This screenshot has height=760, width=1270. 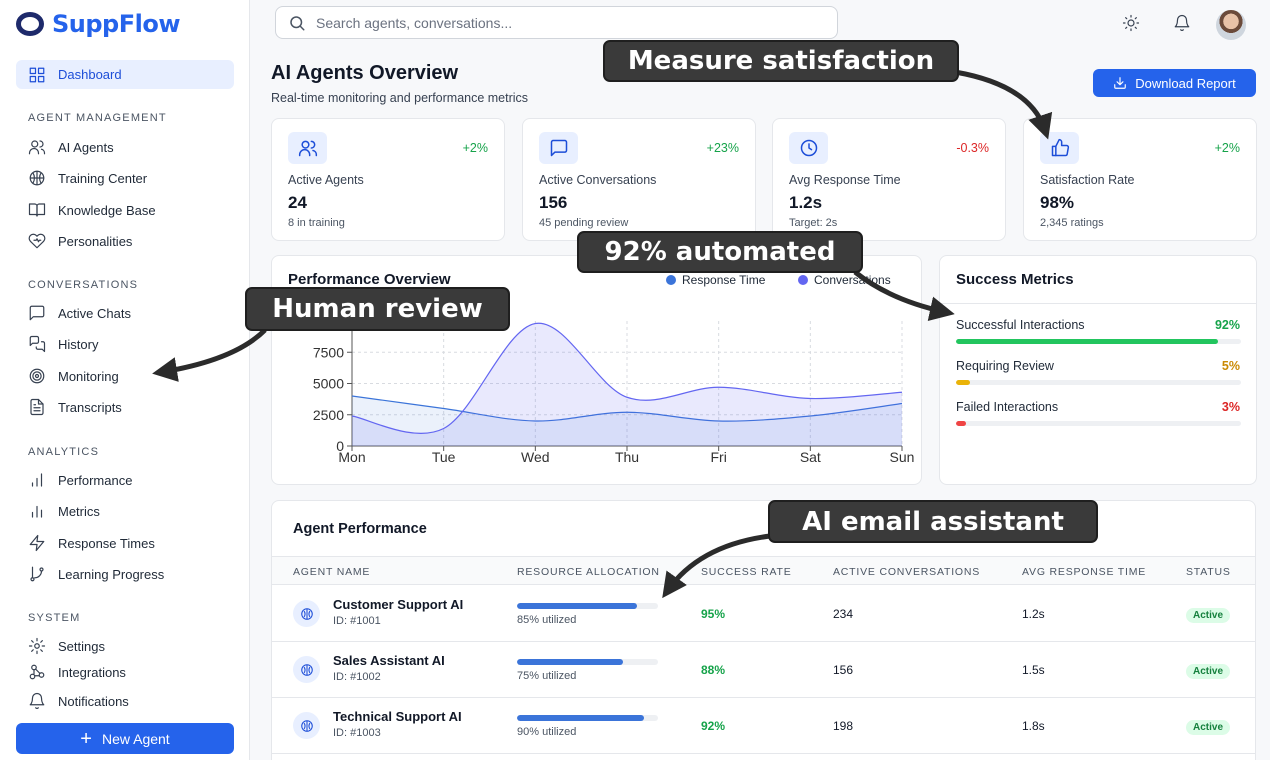 I want to click on allocation-text: 90% utilized, so click(x=547, y=732).